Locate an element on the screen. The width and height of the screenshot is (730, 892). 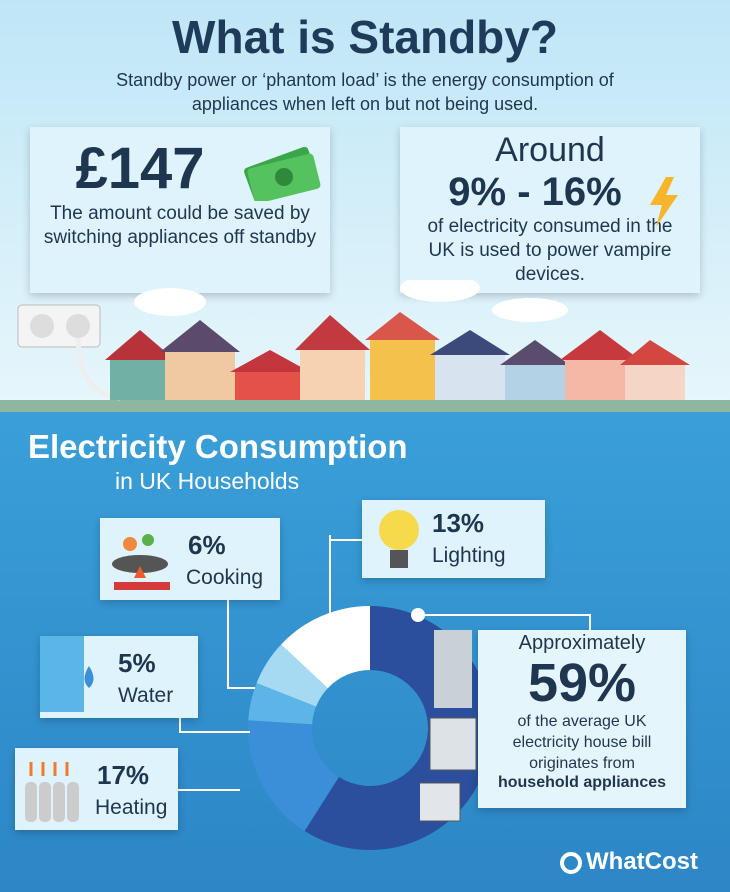
value-label: 5% is located at coordinates (137, 663).